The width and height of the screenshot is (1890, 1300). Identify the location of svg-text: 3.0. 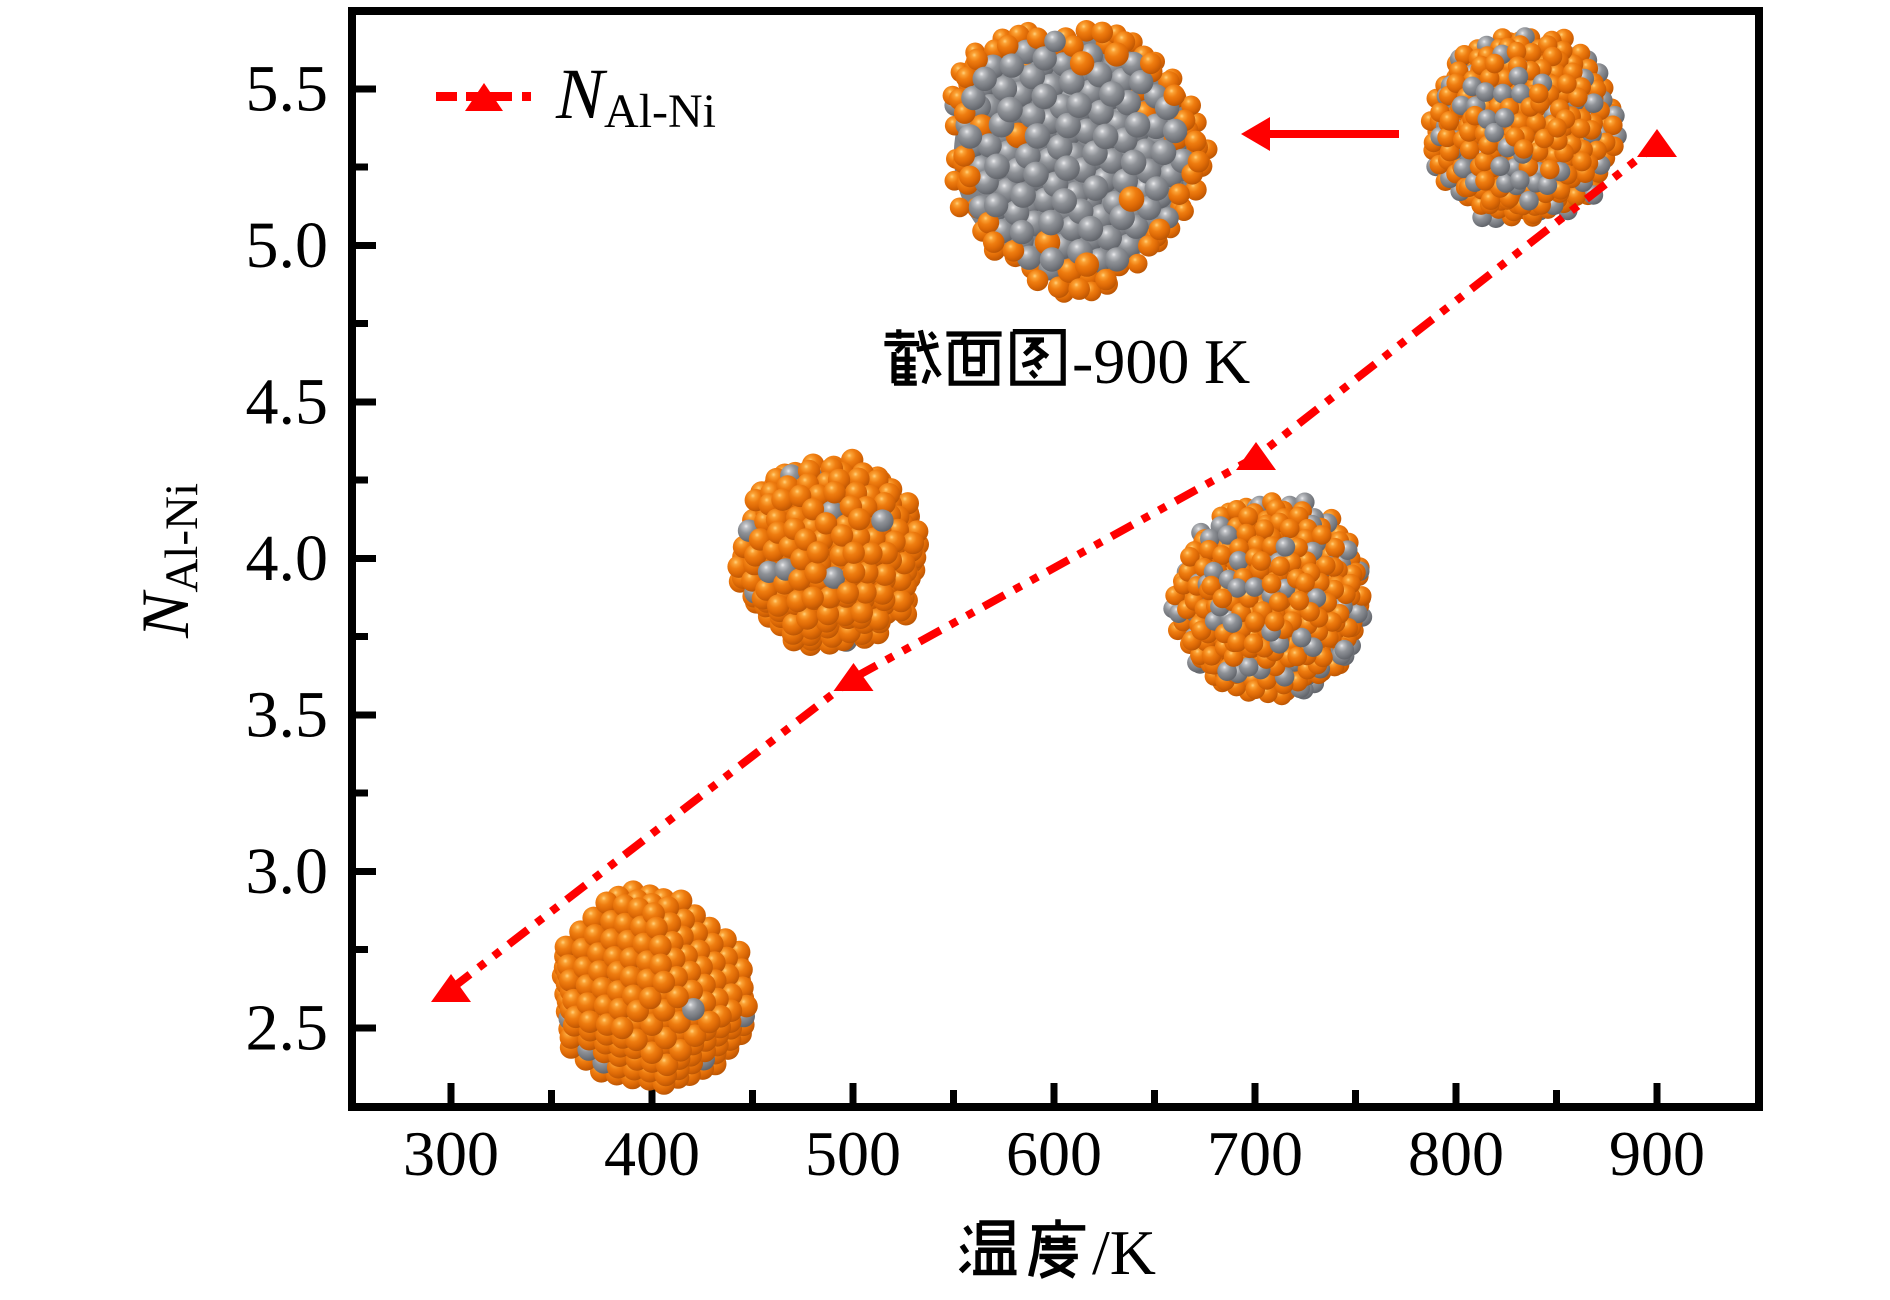
(287, 871).